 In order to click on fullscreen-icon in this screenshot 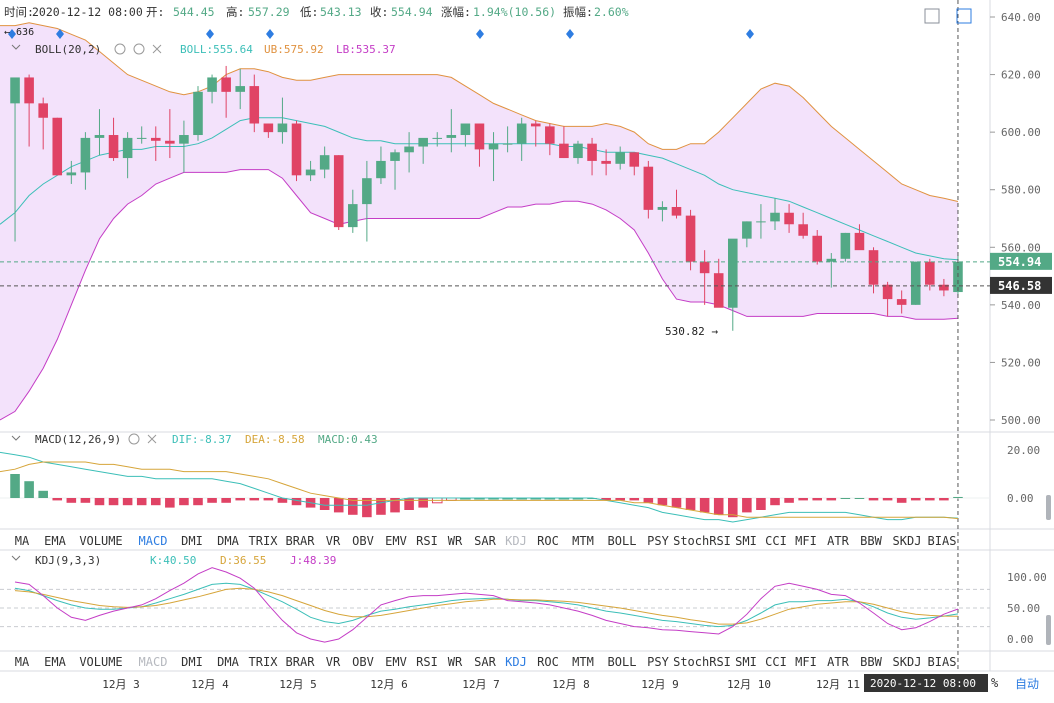, I will do `click(964, 16)`.